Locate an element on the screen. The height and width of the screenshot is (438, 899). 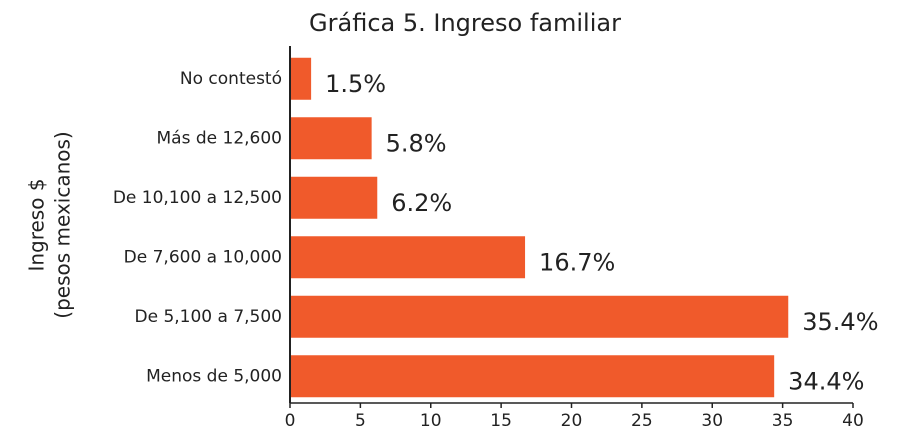
x-tick-label: 15 is located at coordinates (501, 421).